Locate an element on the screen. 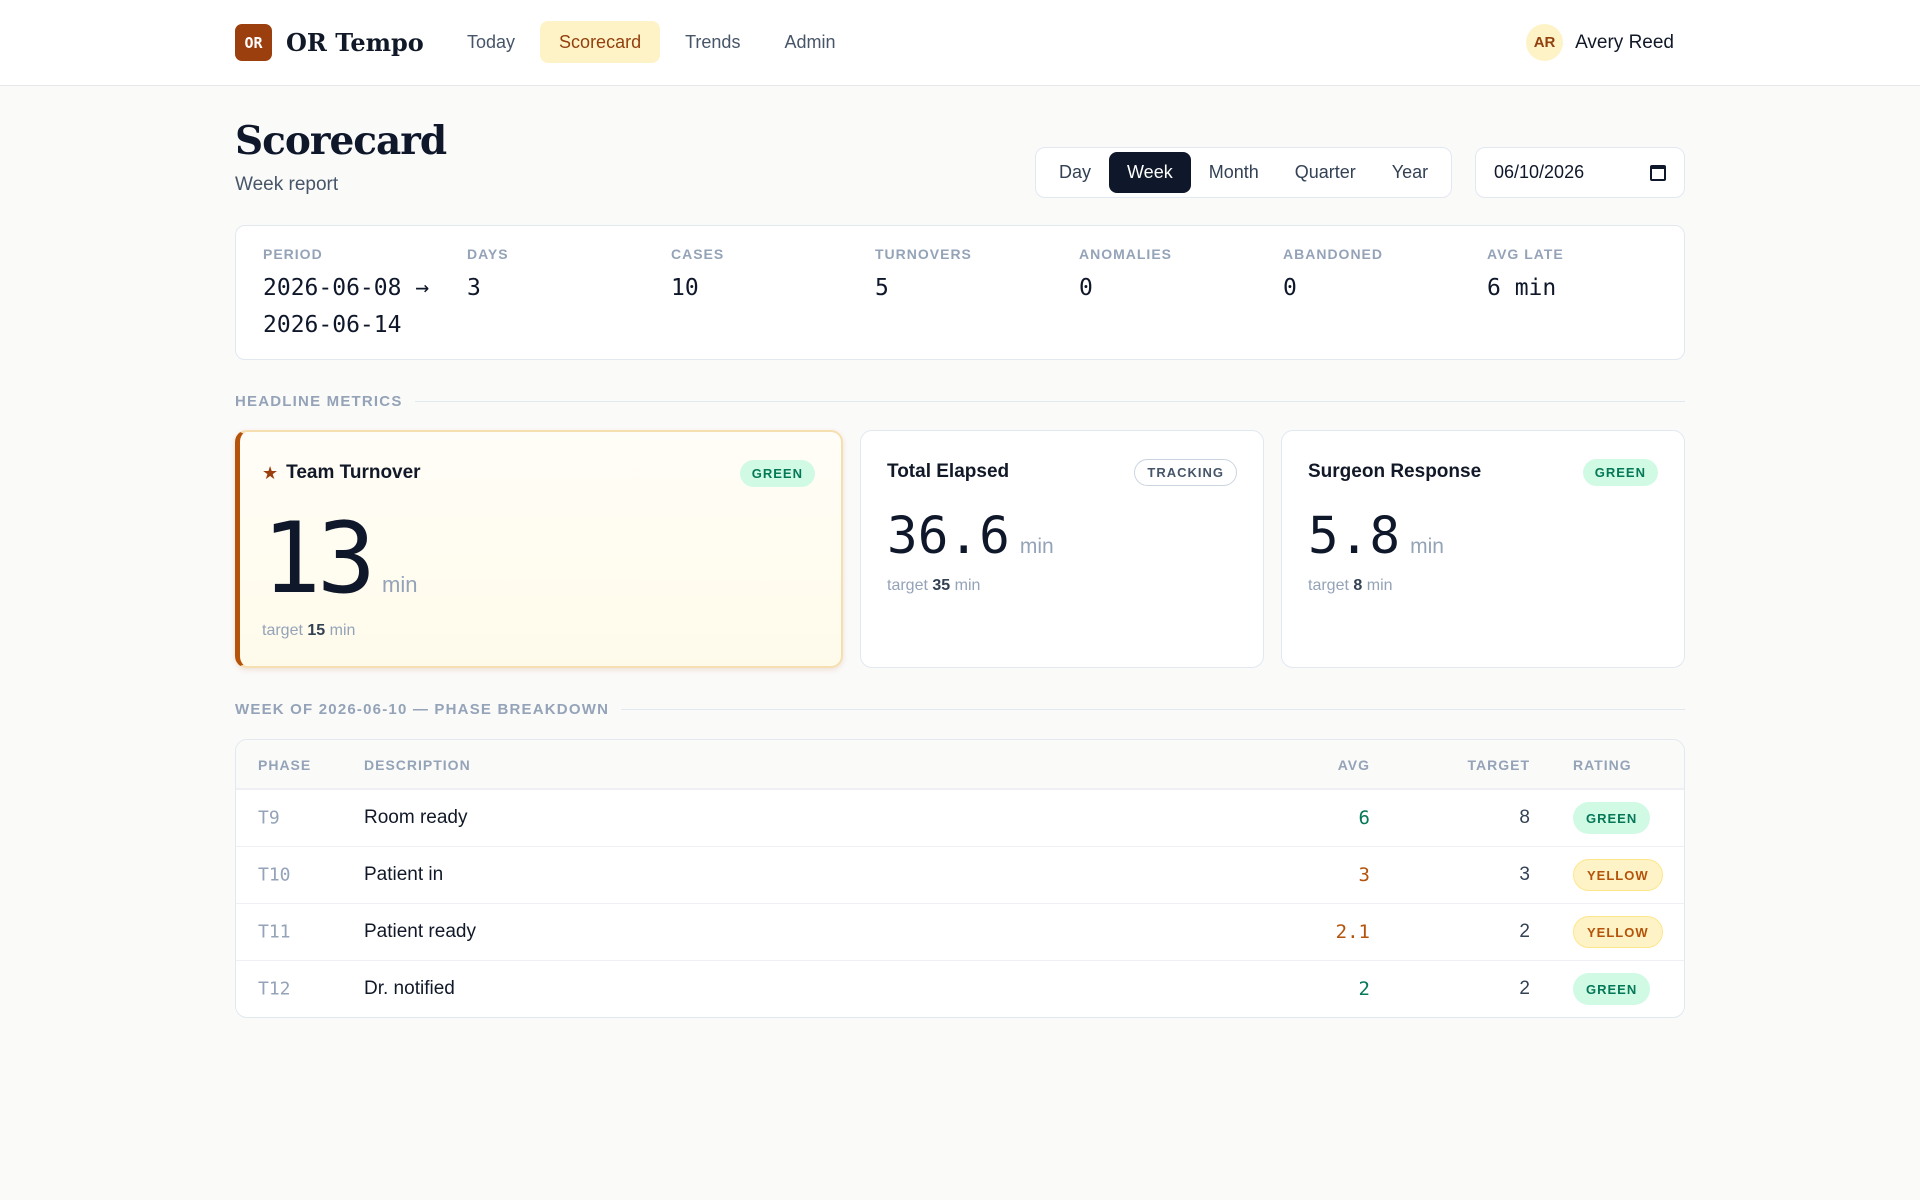 The image size is (1920, 1200). table-row: T10 Patient in 3 3 YELLOW is located at coordinates (960, 874).